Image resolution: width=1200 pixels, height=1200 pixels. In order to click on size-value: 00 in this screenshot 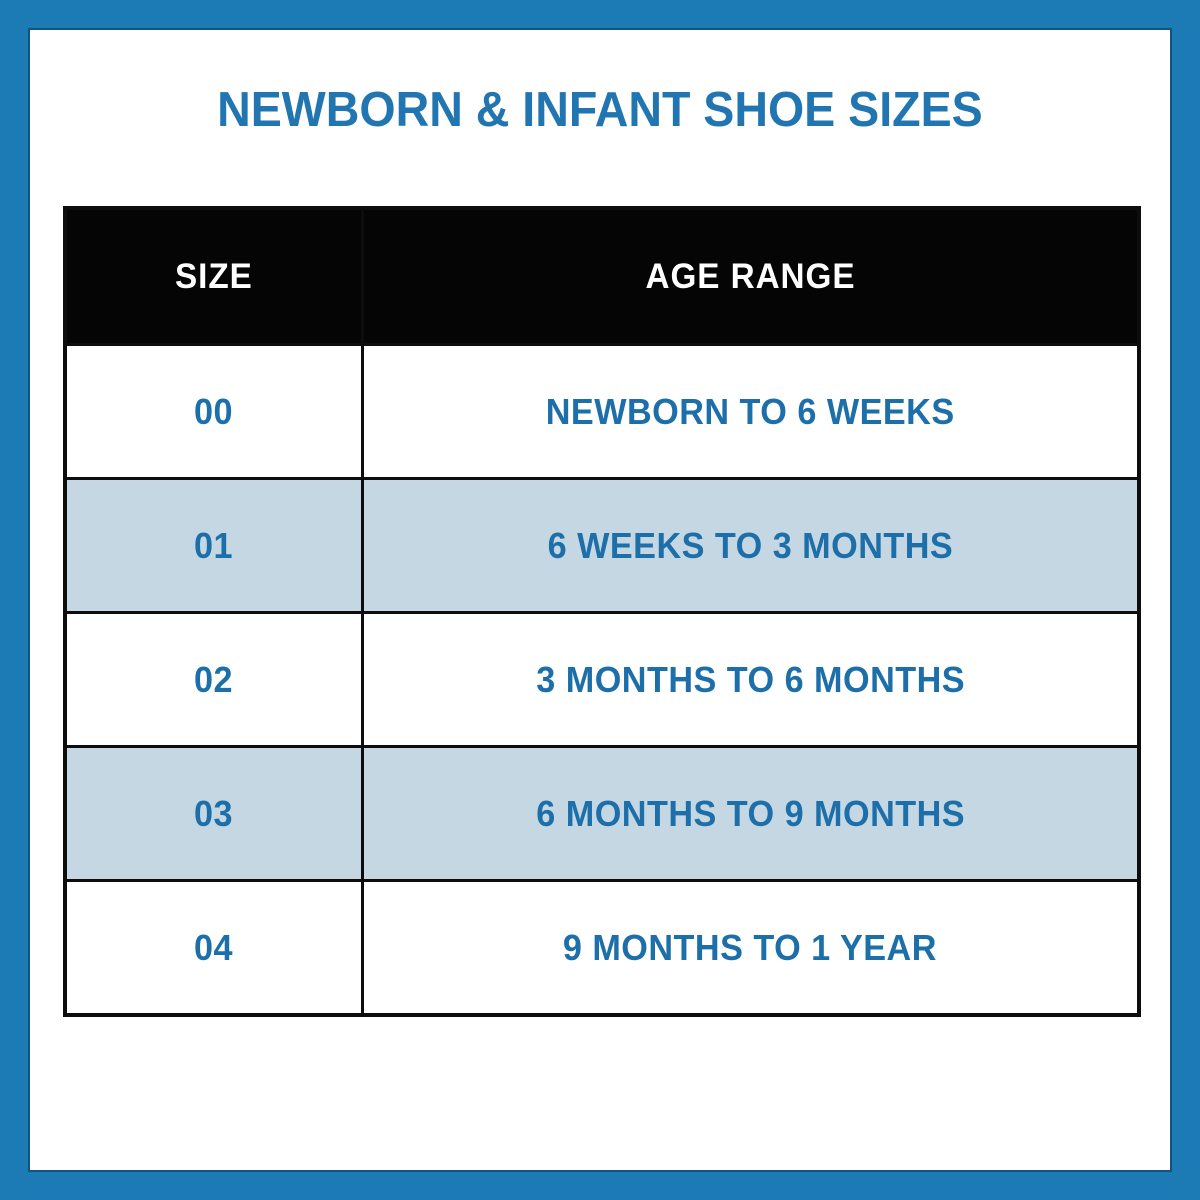, I will do `click(214, 411)`.